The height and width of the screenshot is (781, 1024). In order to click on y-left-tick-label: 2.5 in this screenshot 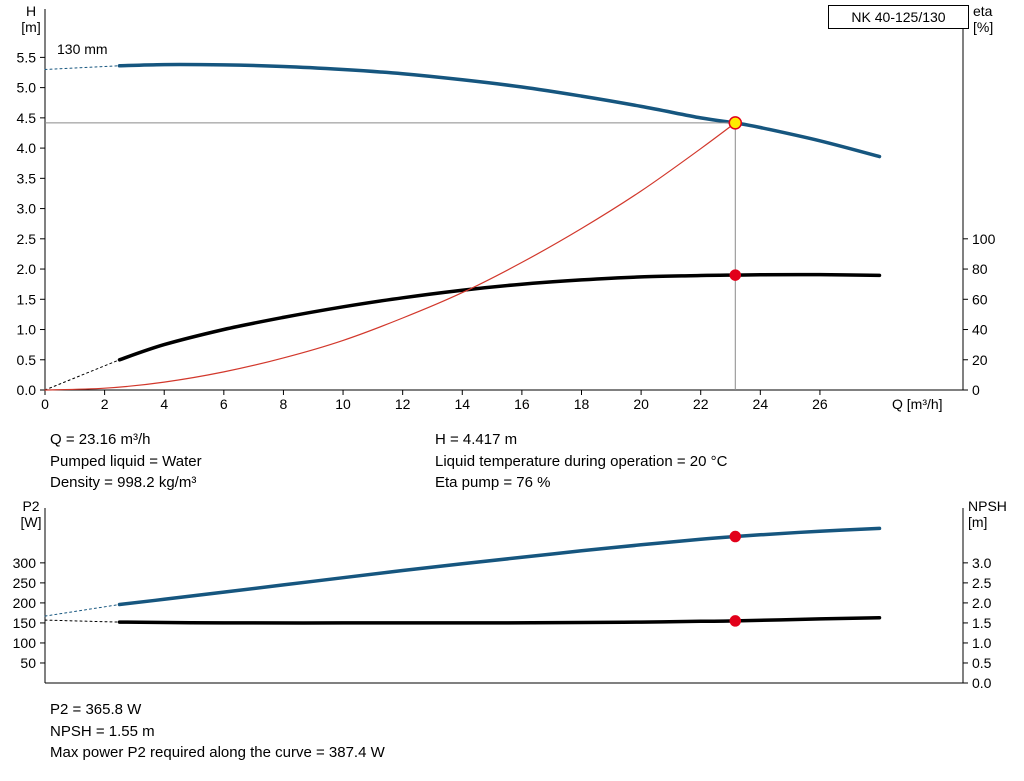, I will do `click(27, 239)`.